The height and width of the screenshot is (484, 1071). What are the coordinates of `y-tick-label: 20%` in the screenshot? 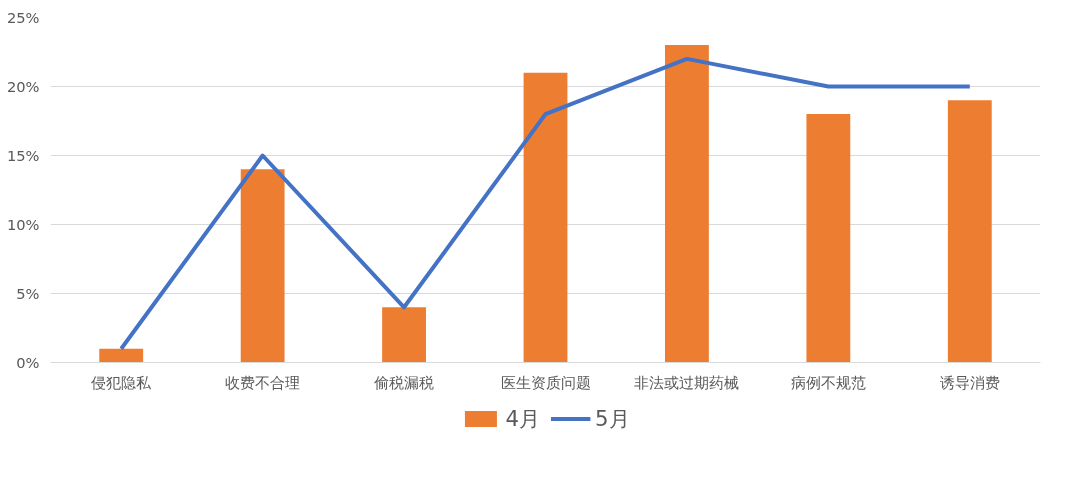 It's located at (23, 86).